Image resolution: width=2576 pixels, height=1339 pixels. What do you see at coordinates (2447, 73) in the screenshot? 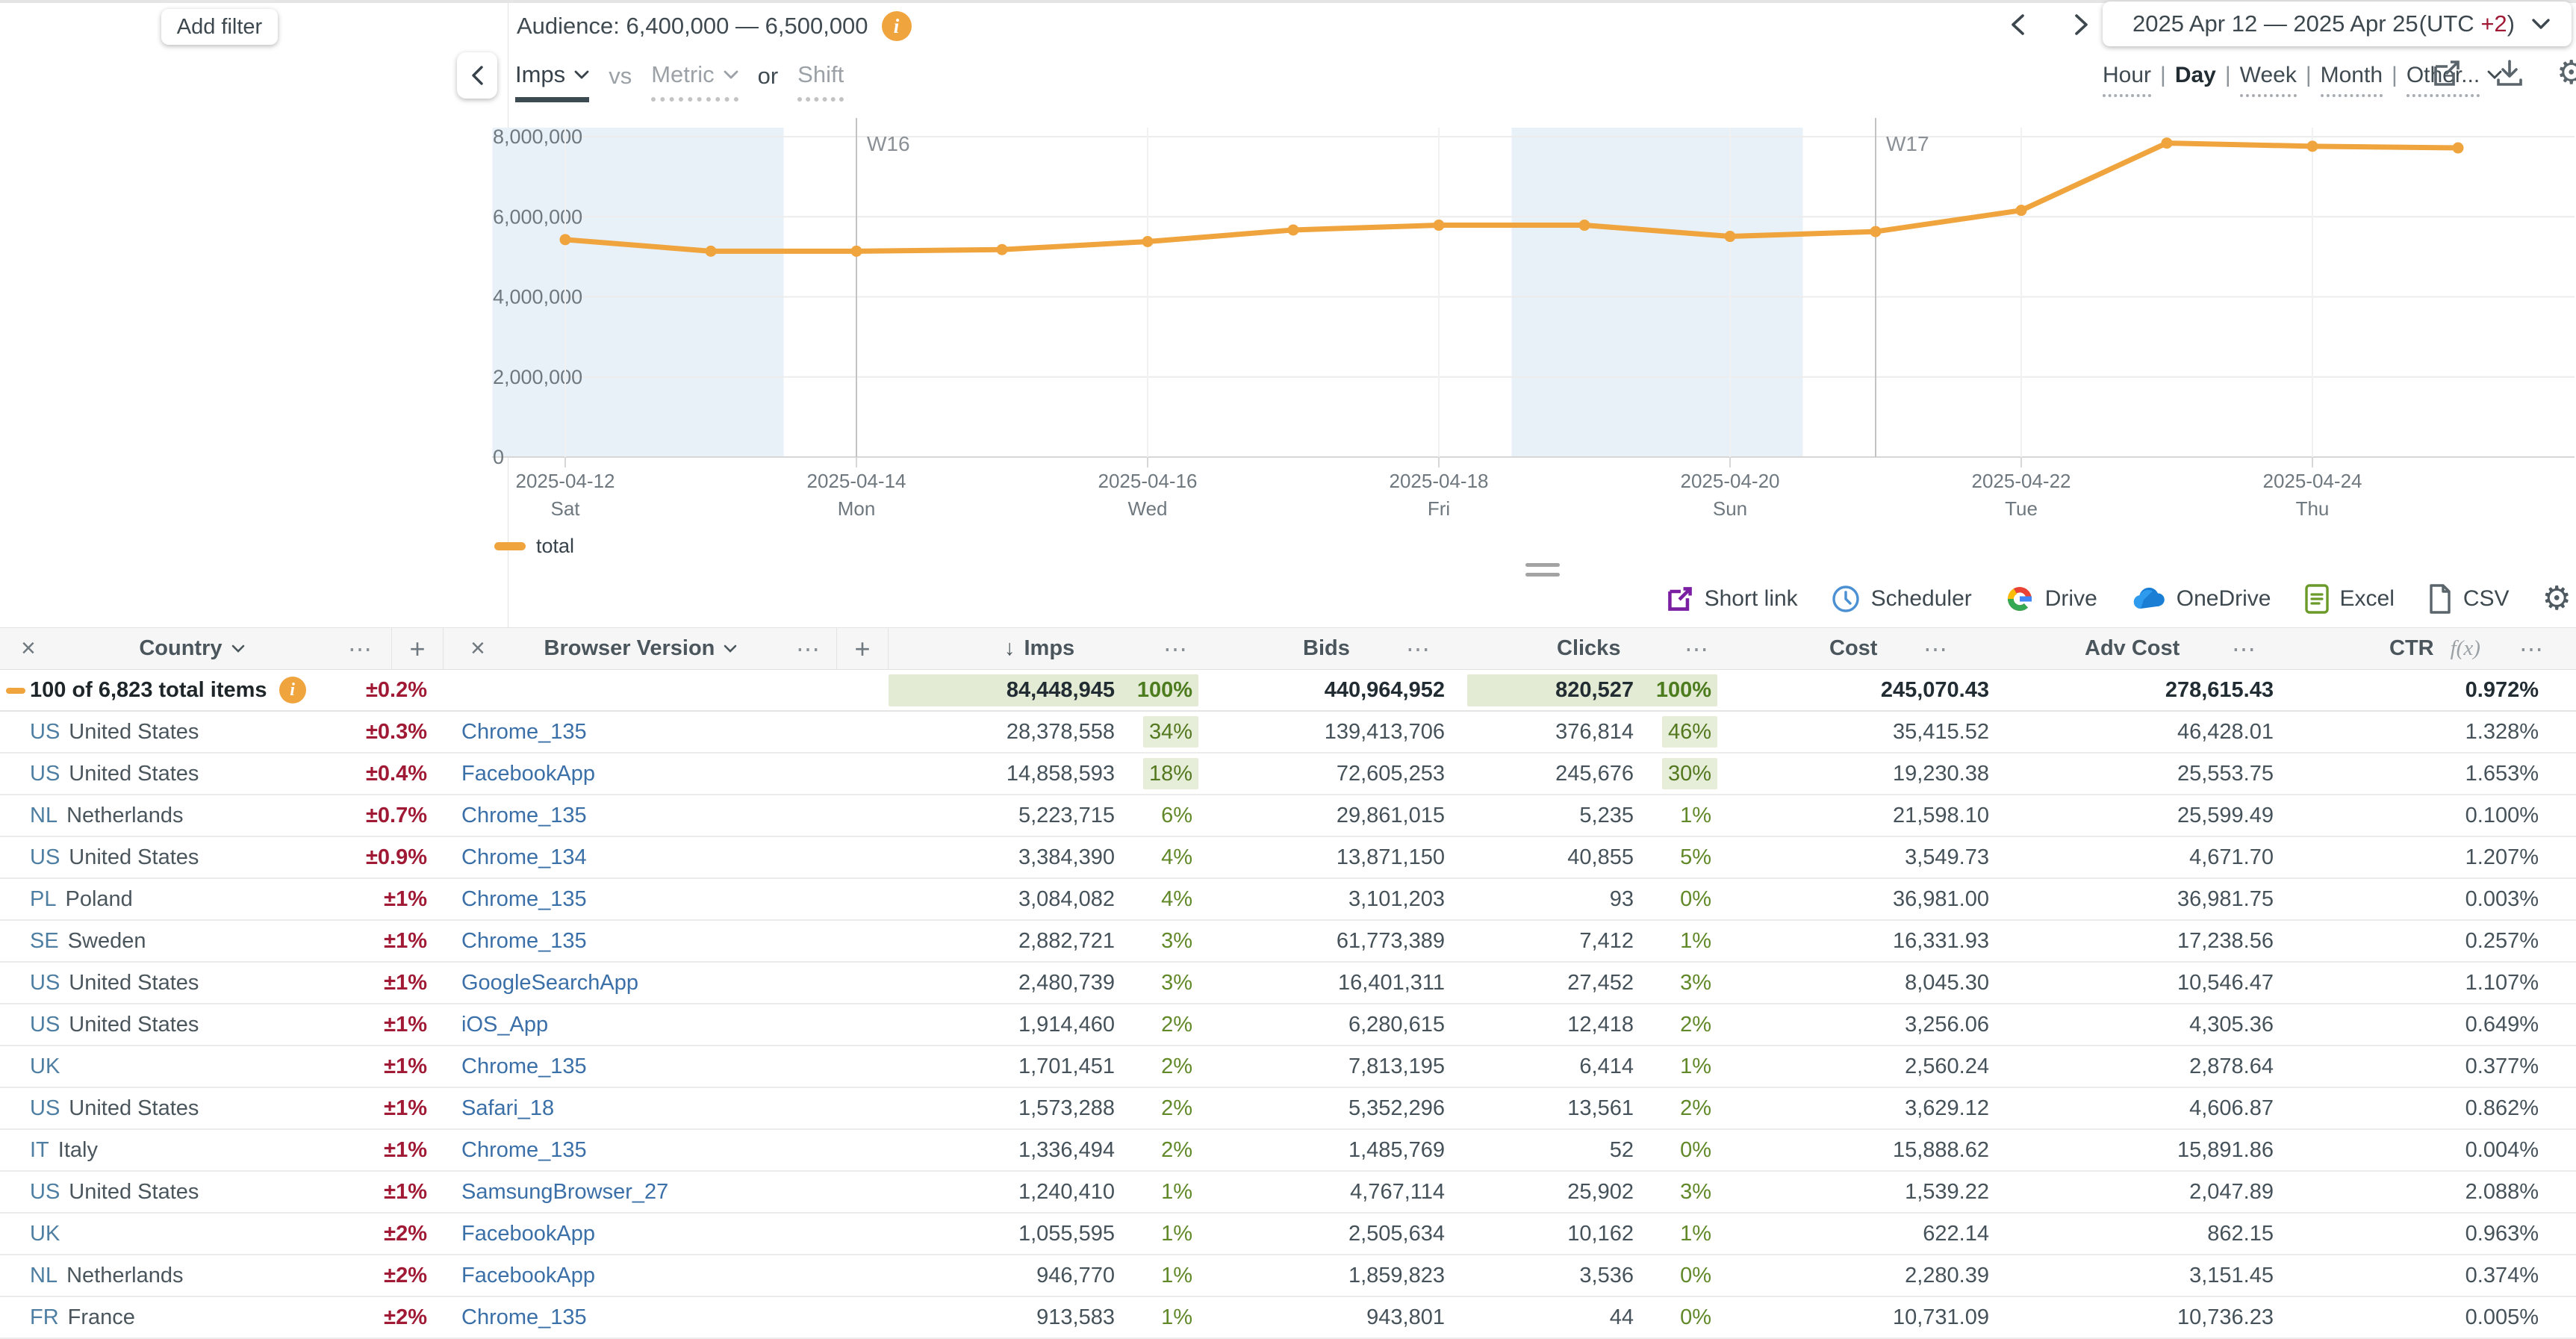
I see `open-in-new-icon` at bounding box center [2447, 73].